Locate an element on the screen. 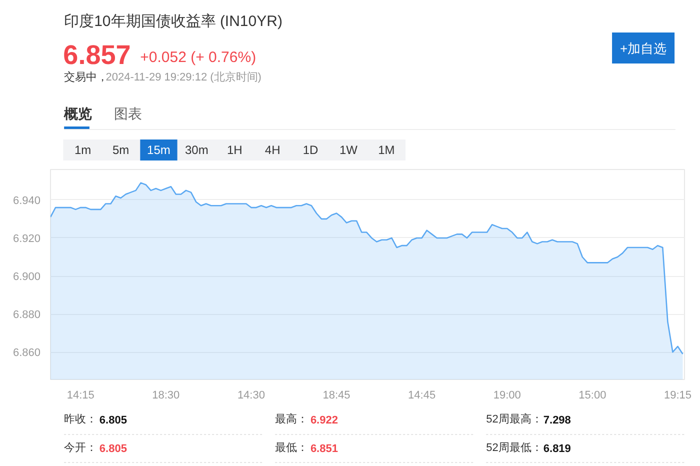  text: 最低： is located at coordinates (291, 448).